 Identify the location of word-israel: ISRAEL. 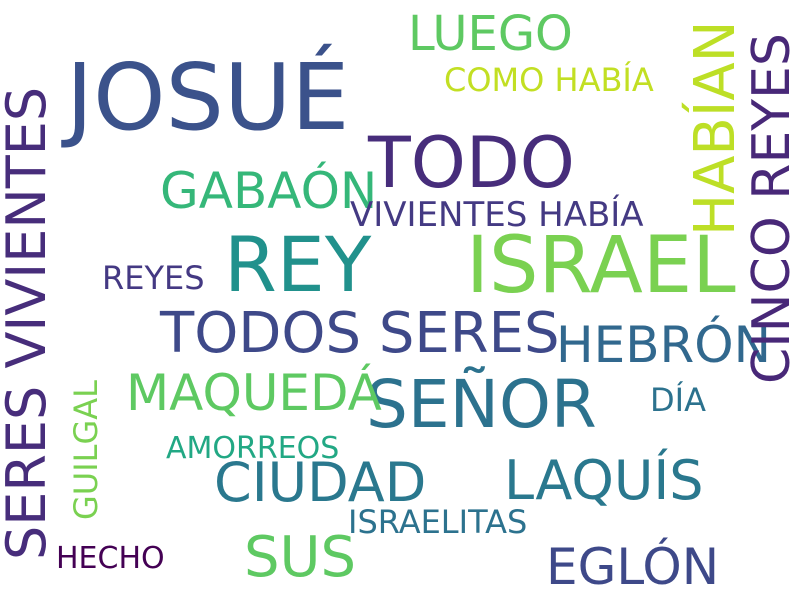
(601, 266).